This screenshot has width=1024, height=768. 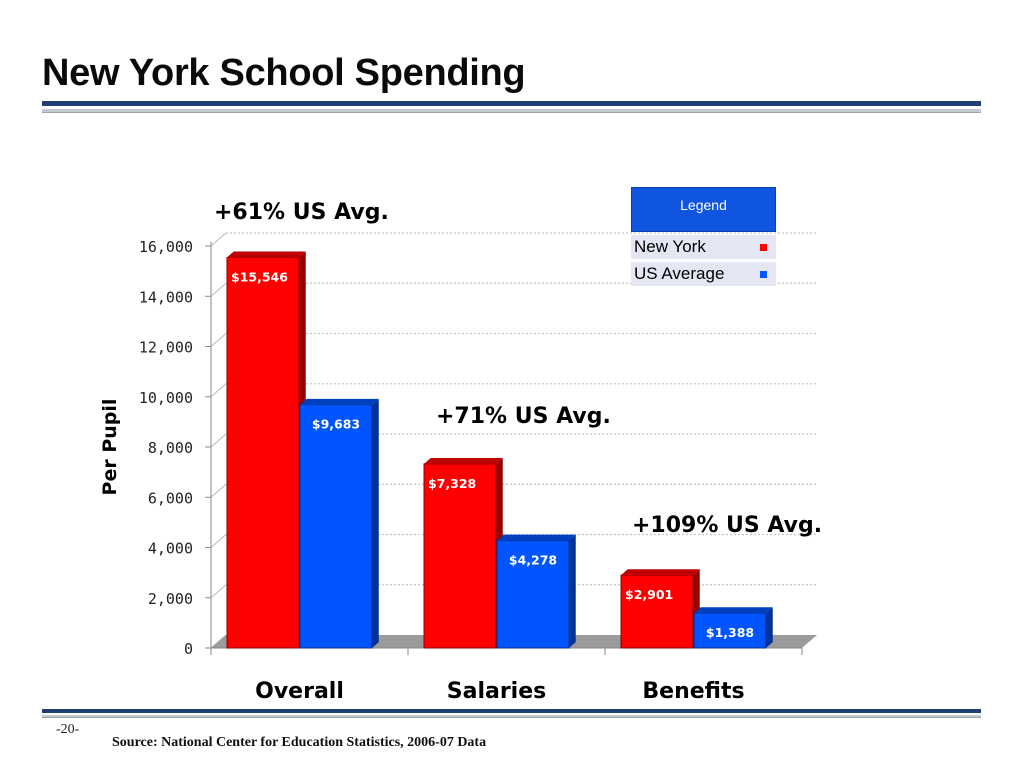 What do you see at coordinates (284, 73) in the screenshot?
I see `slide-title: New York School Spending` at bounding box center [284, 73].